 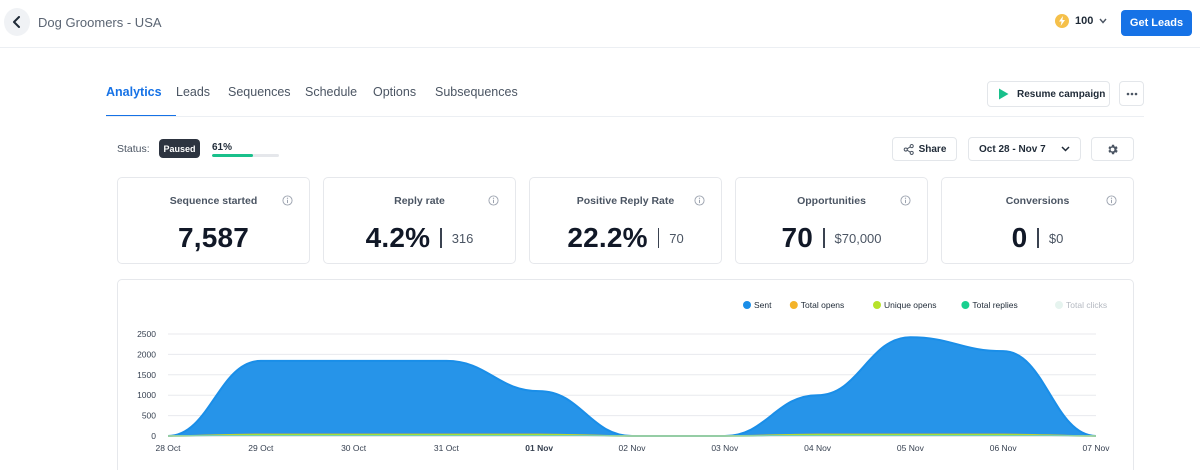 I want to click on metric-subvalue: $0, so click(x=1056, y=238).